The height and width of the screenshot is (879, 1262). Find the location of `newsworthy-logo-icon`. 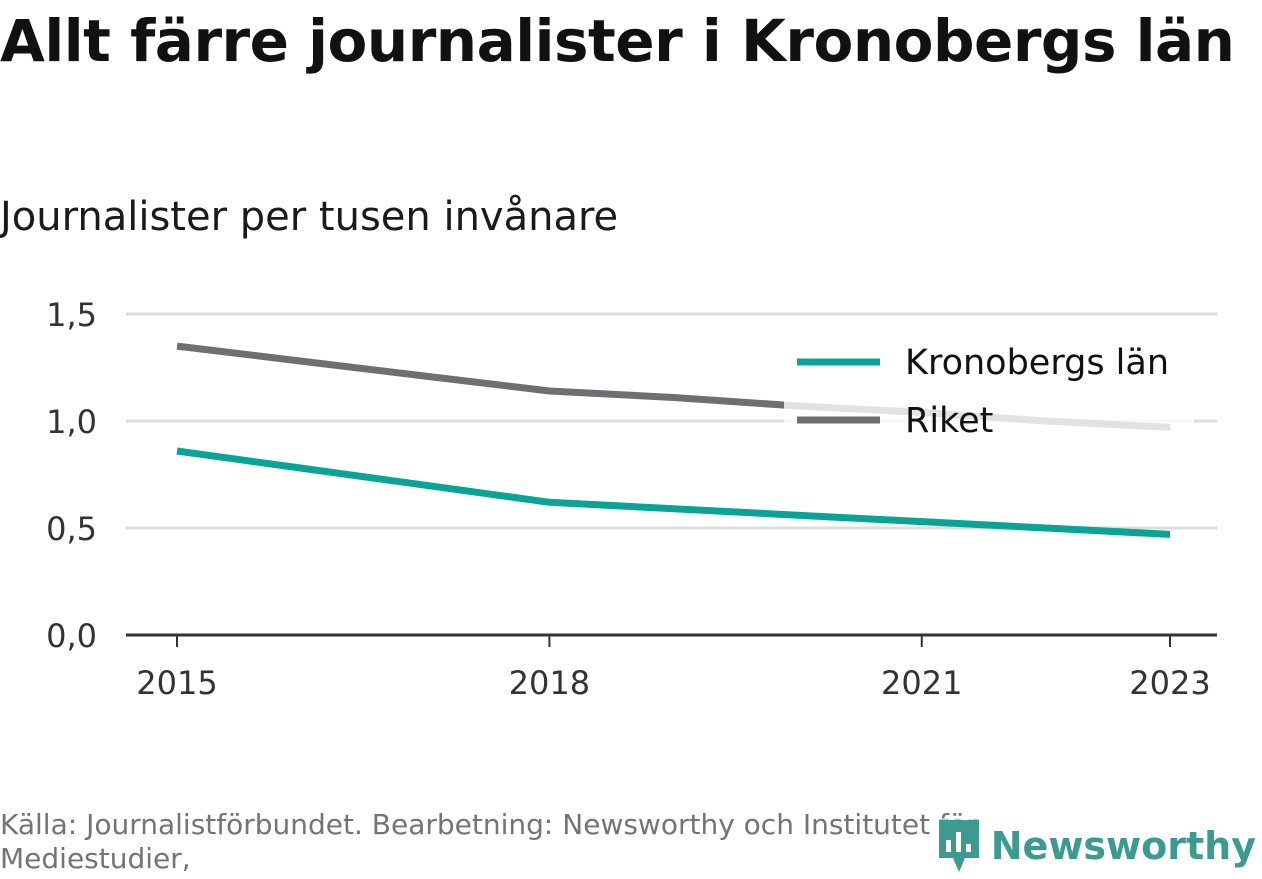

newsworthy-logo-icon is located at coordinates (958, 846).